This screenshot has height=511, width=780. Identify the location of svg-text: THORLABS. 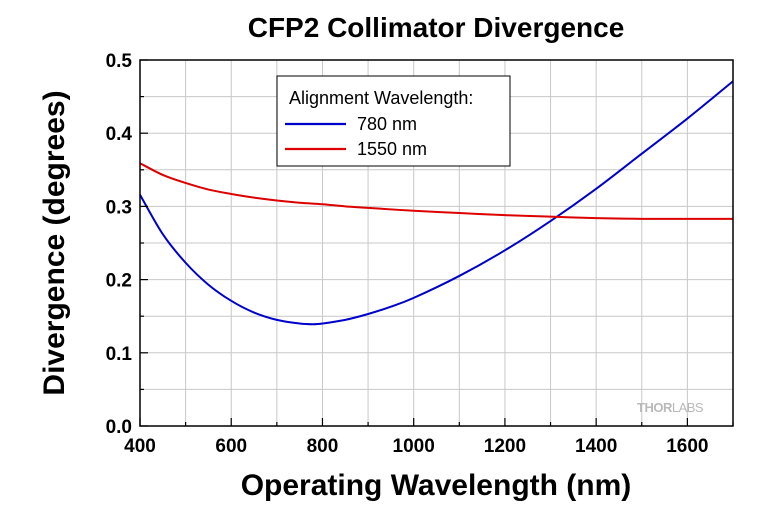
(670, 407).